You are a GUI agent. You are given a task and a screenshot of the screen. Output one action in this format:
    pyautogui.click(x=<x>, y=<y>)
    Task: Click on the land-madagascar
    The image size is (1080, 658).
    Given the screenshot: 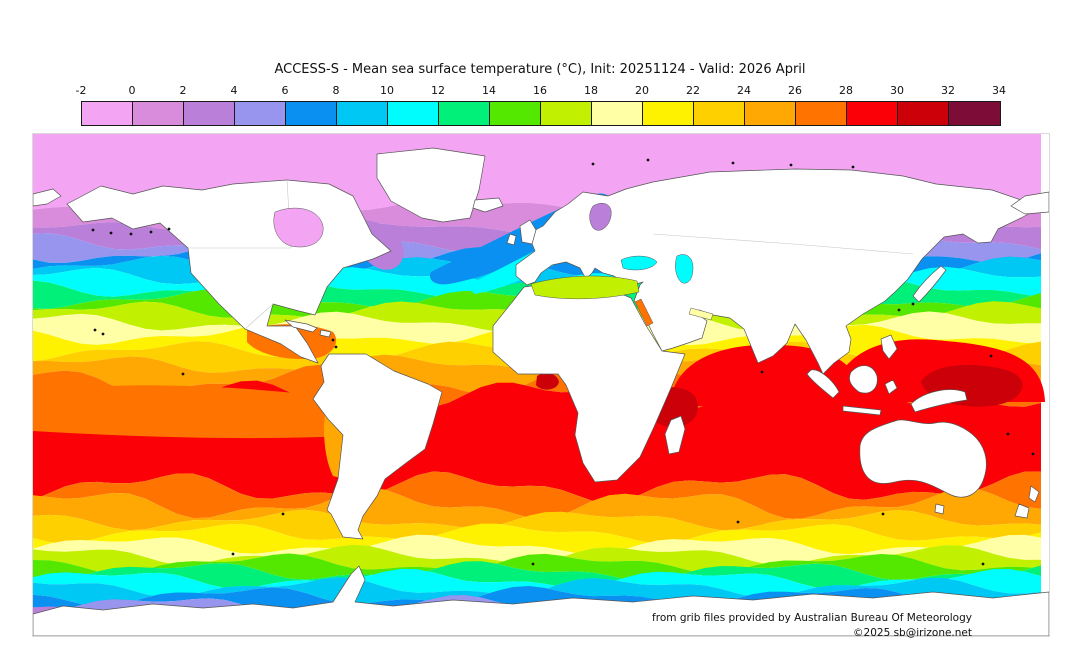 What is the action you would take?
    pyautogui.click(x=675, y=435)
    